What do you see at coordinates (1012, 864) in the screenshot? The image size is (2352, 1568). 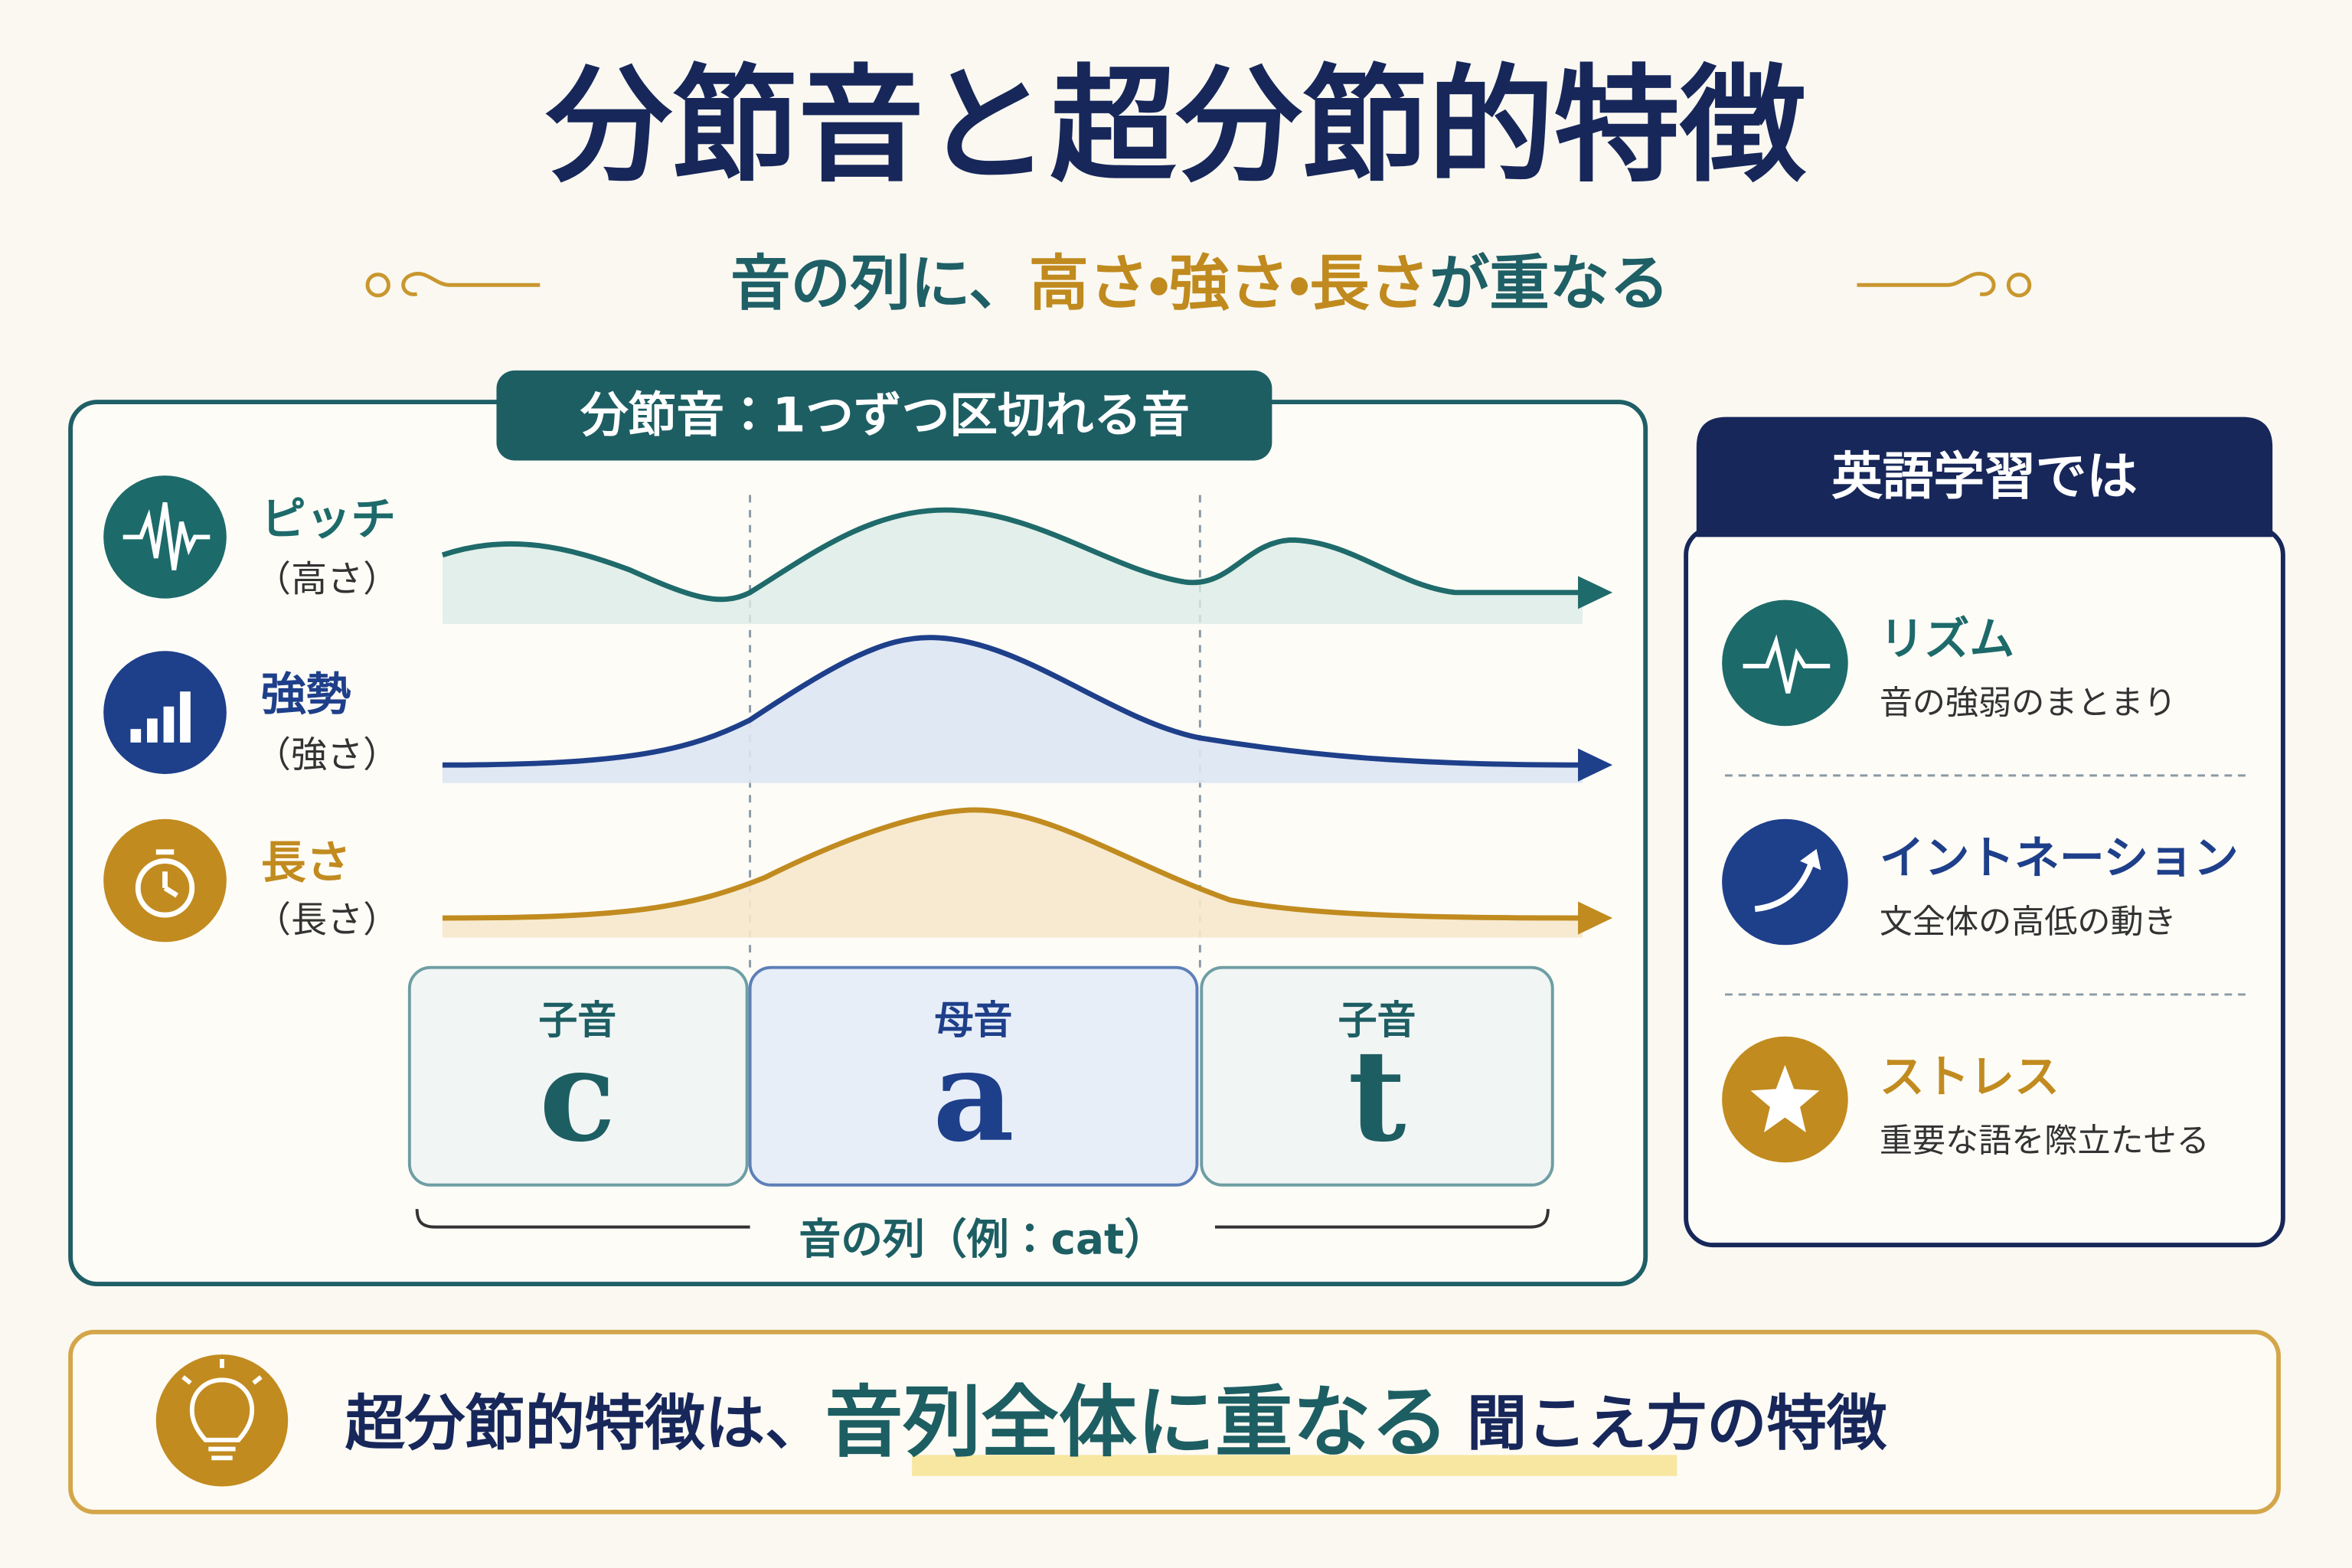 I see `length-curve` at bounding box center [1012, 864].